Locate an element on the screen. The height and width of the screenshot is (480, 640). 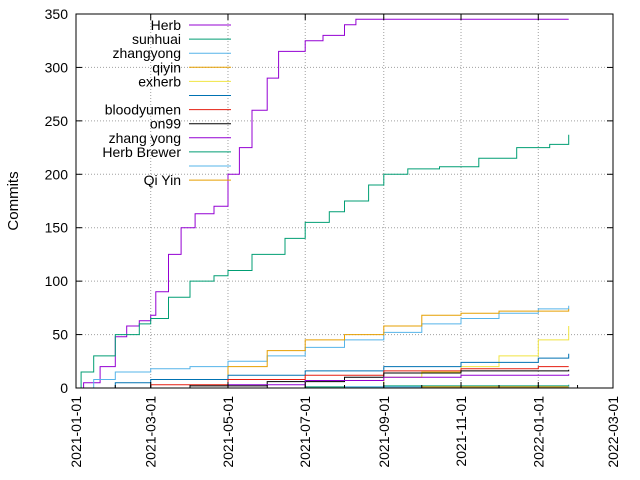
y-tick-label: 200 is located at coordinates (57, 174).